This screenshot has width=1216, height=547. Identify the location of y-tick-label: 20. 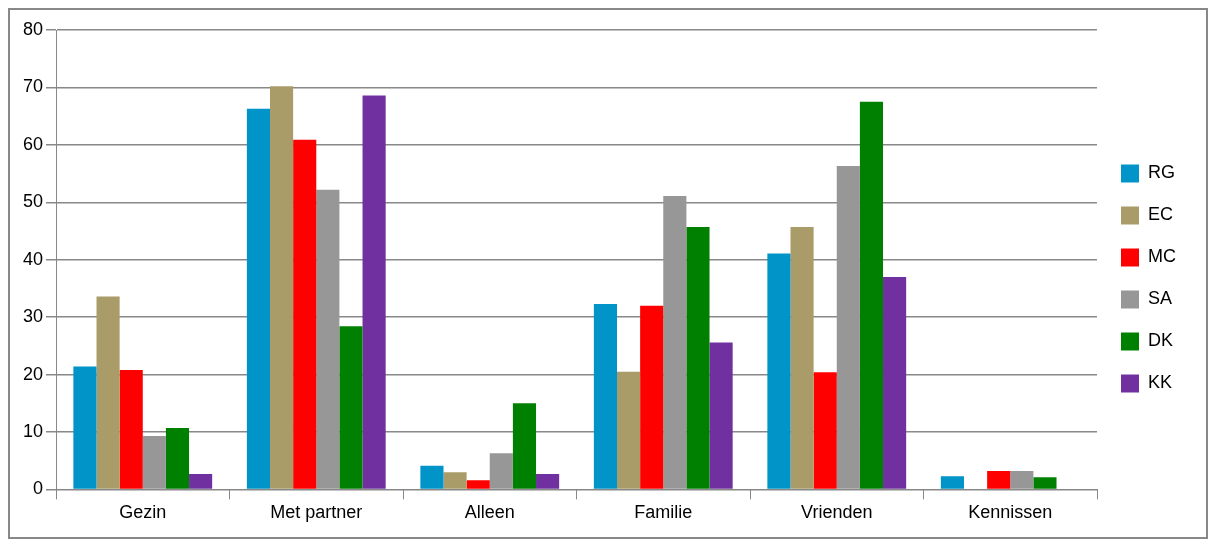
(33, 373).